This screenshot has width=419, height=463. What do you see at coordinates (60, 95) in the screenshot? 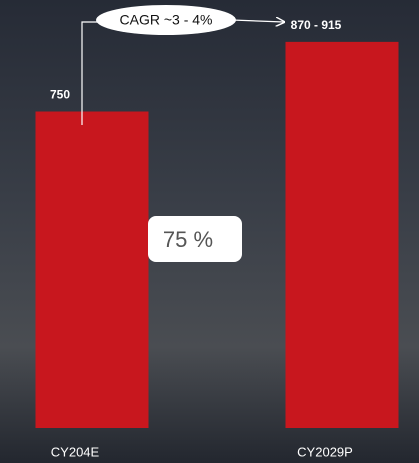
I see `value-label: 750` at bounding box center [60, 95].